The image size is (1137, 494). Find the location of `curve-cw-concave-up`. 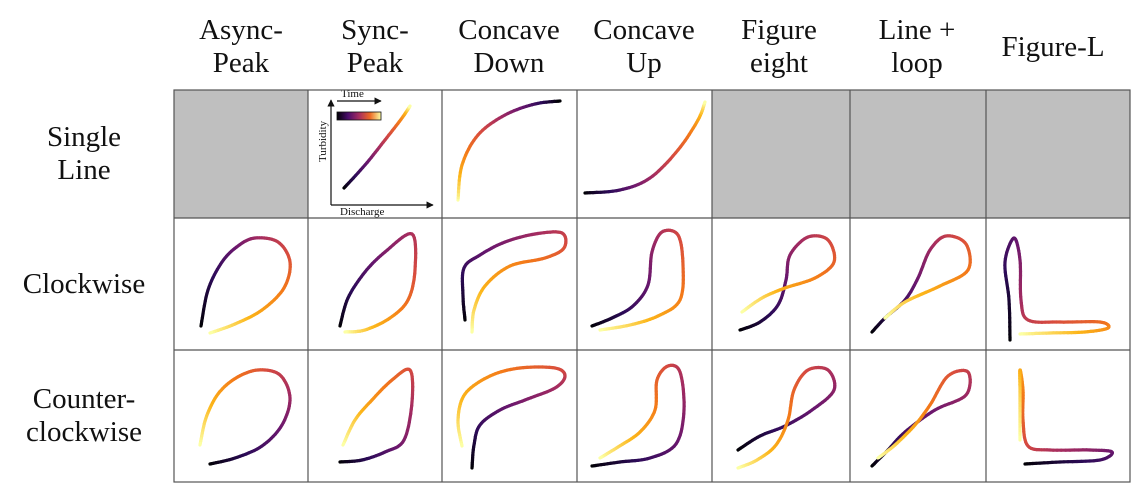

curve-cw-concave-up is located at coordinates (637, 280).